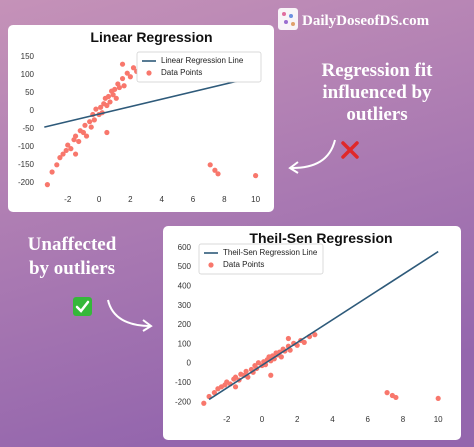 This screenshot has height=447, width=474. I want to click on annotation: by outliers, so click(72, 268).